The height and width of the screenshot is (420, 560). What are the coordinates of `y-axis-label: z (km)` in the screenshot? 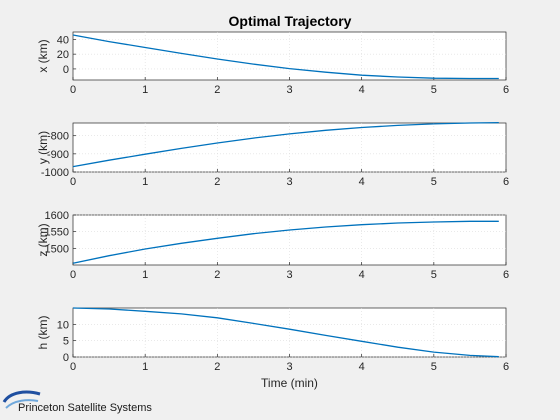 It's located at (43, 239).